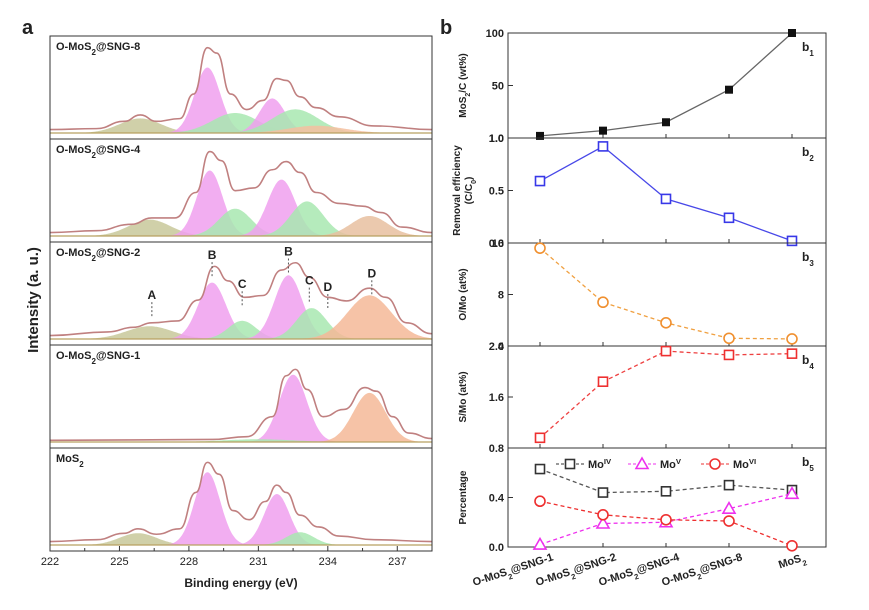 This screenshot has height=610, width=869. What do you see at coordinates (28, 28) in the screenshot?
I see `panel-a-letter: a` at bounding box center [28, 28].